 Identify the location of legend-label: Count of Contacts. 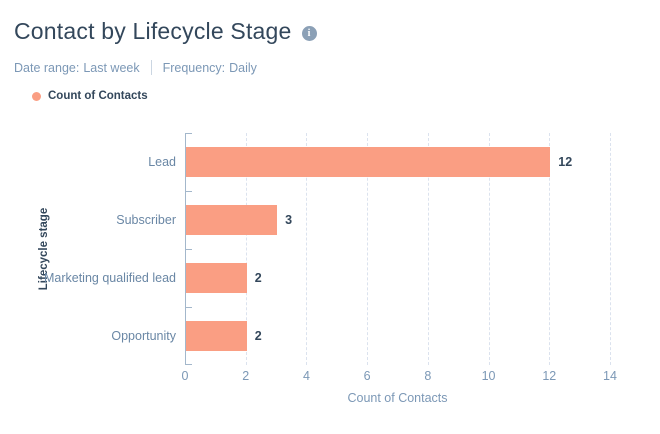
(98, 96).